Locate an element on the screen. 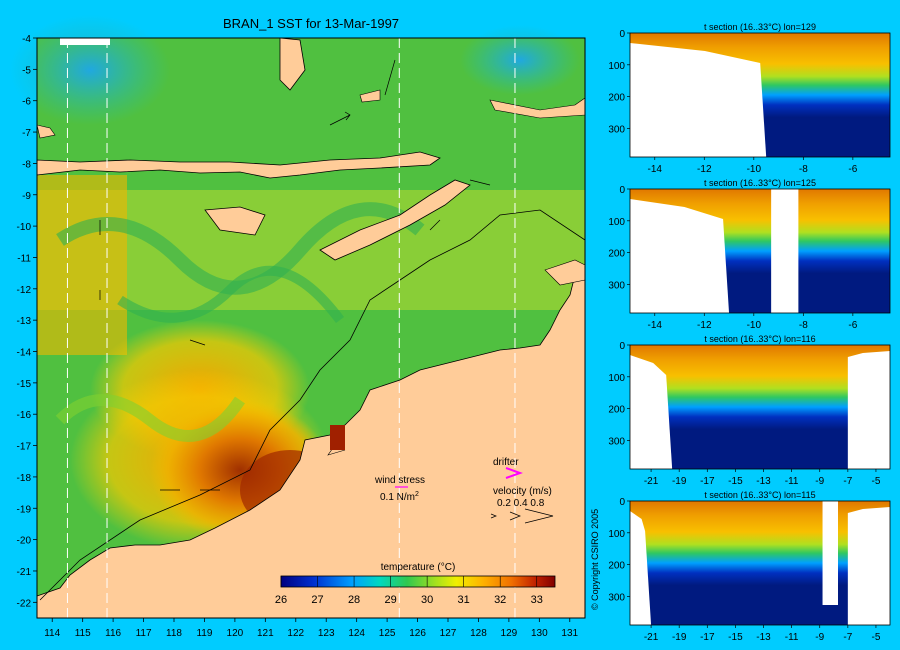  sst-cool-patch is located at coordinates (90, 70).